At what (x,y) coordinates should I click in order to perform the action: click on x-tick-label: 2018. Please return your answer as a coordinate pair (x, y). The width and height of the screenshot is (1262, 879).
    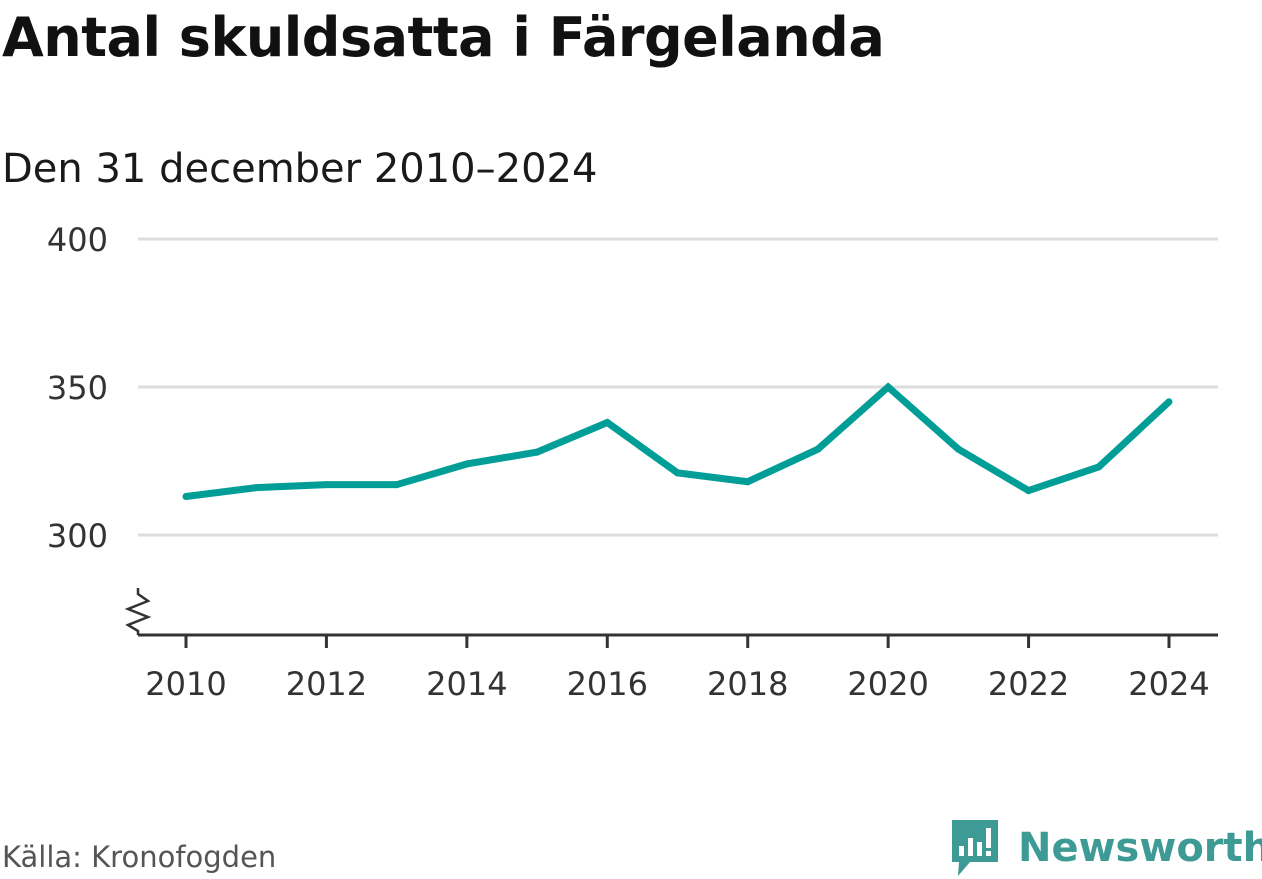
    Looking at the image, I should click on (747, 684).